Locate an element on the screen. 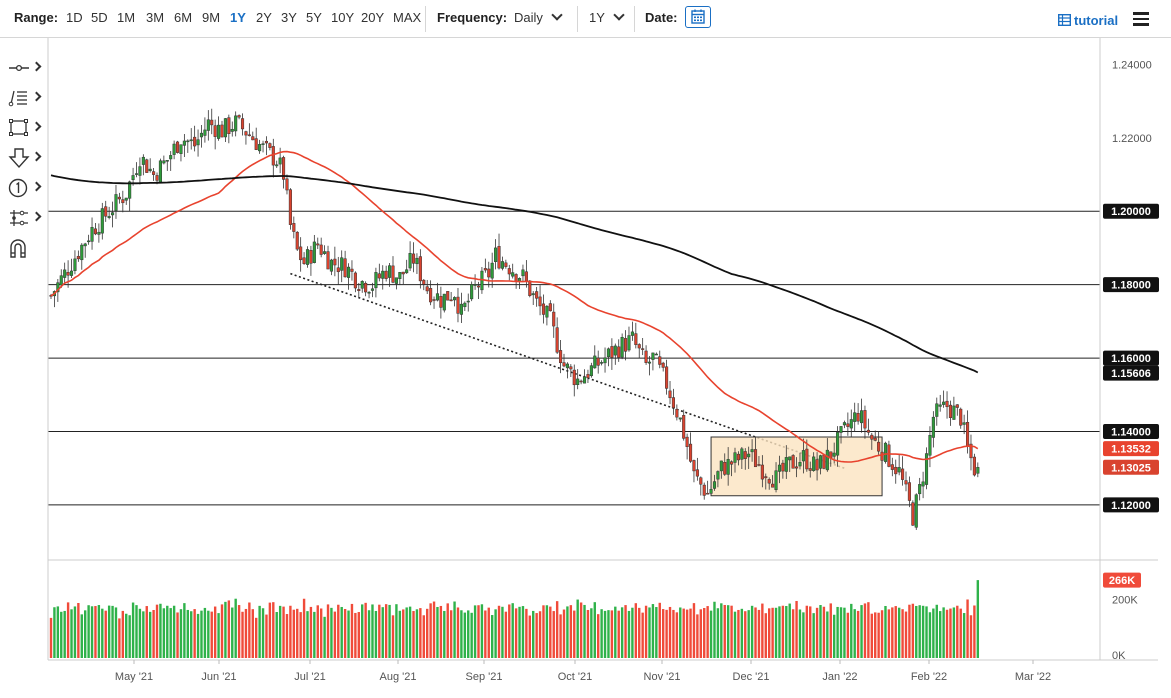 This screenshot has width=1171, height=698. annotation-number-icon is located at coordinates (25, 188).